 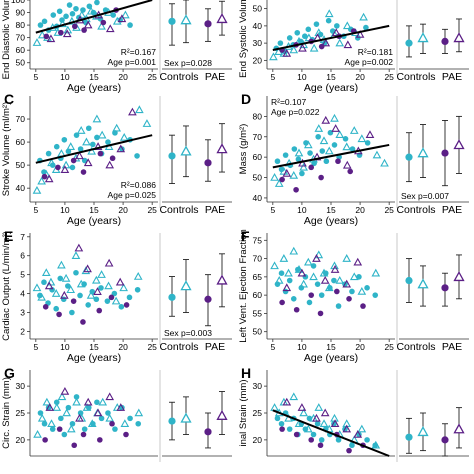 I want to click on y-tick-label: 20, so click(x=258, y=60).